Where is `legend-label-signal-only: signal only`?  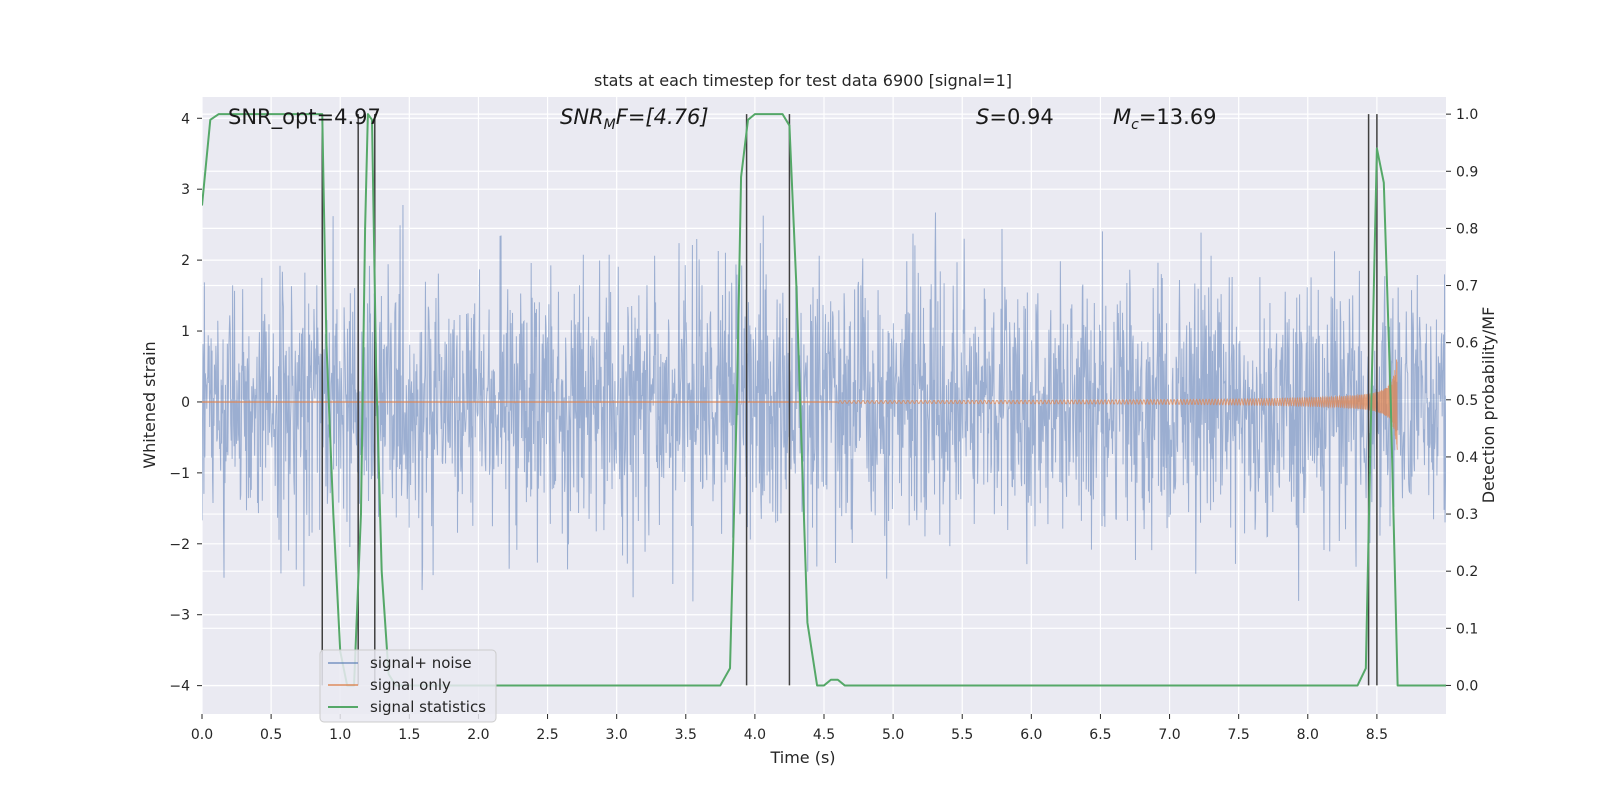
legend-label-signal-only: signal only is located at coordinates (410, 685).